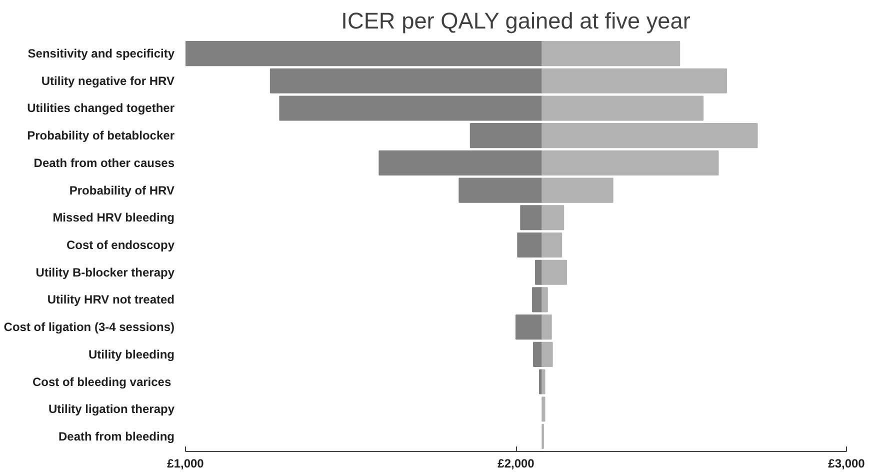 This screenshot has width=886, height=473. I want to click on y-tick-label: Probability of HRV, so click(121, 190).